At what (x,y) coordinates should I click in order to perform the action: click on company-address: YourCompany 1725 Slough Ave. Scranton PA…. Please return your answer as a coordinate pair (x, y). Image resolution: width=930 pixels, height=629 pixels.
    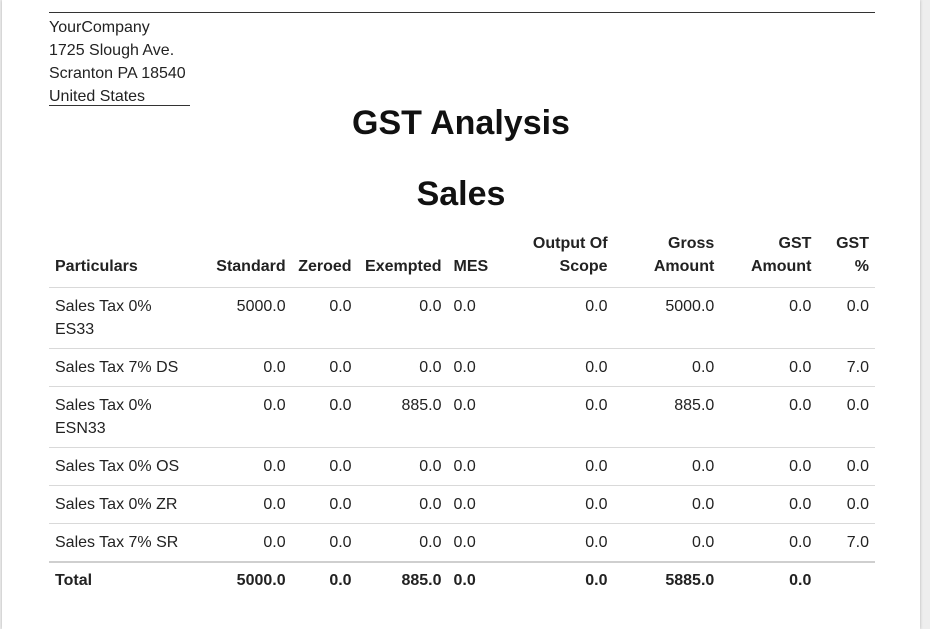
    Looking at the image, I should click on (117, 62).